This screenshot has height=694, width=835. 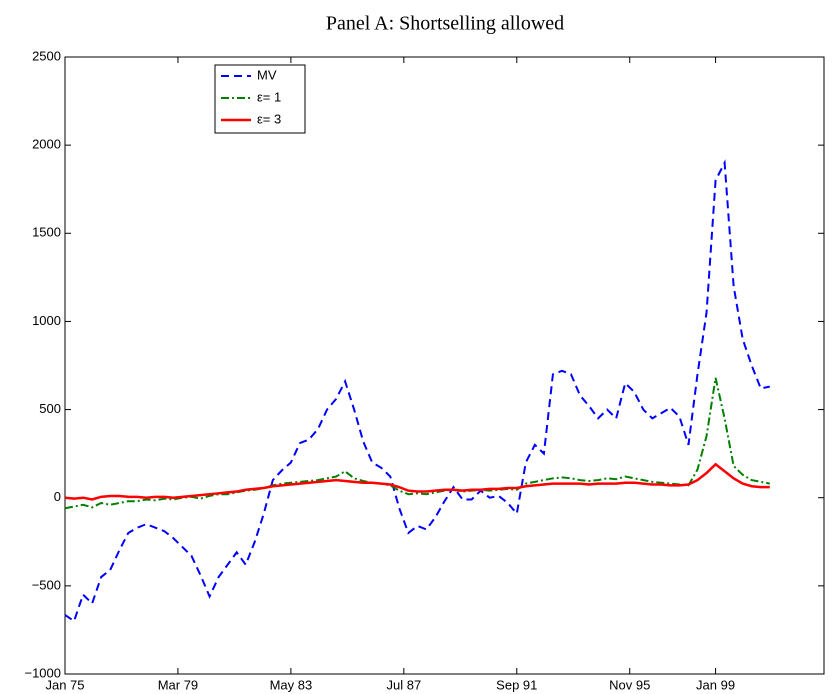 I want to click on x-tick-label: Jul 87, so click(x=403, y=684).